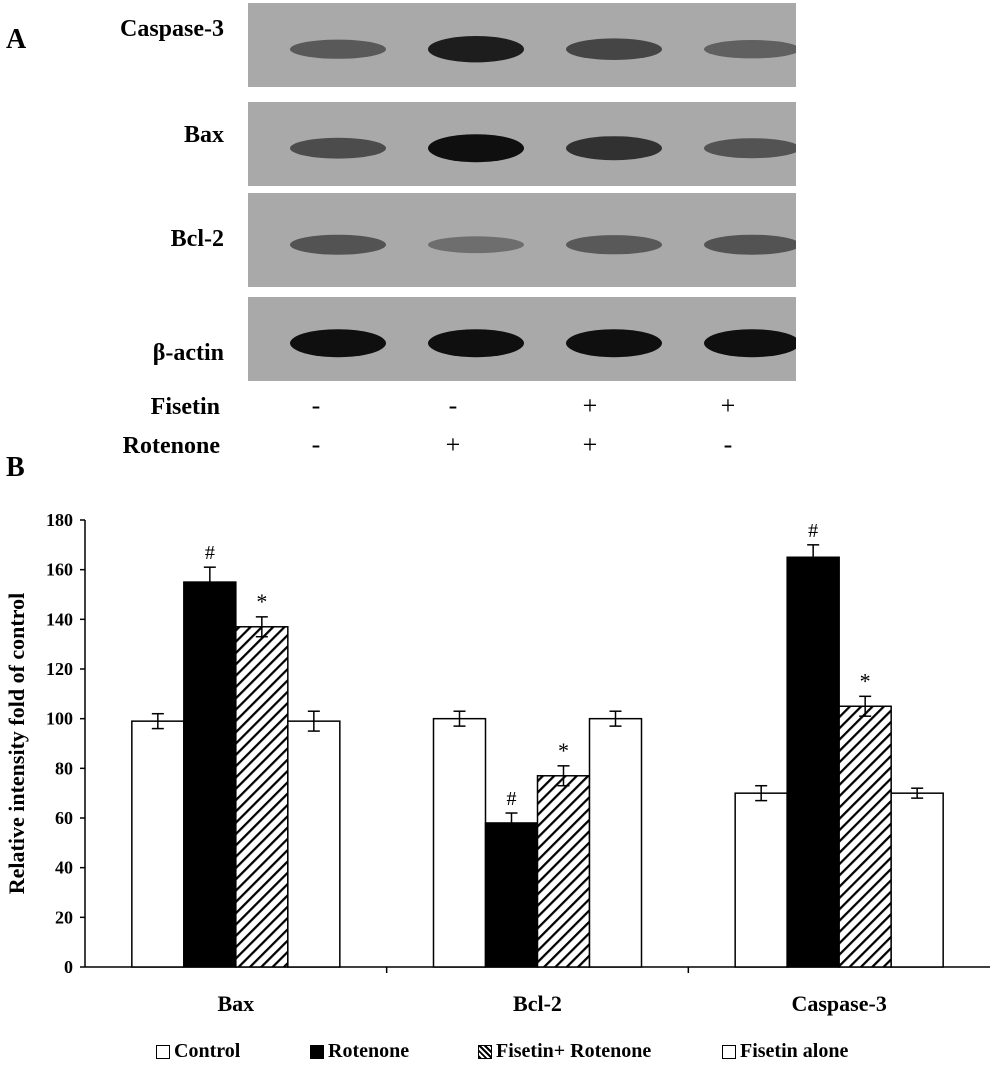 The height and width of the screenshot is (1079, 993). What do you see at coordinates (15, 467) in the screenshot?
I see `panel-b-label: B` at bounding box center [15, 467].